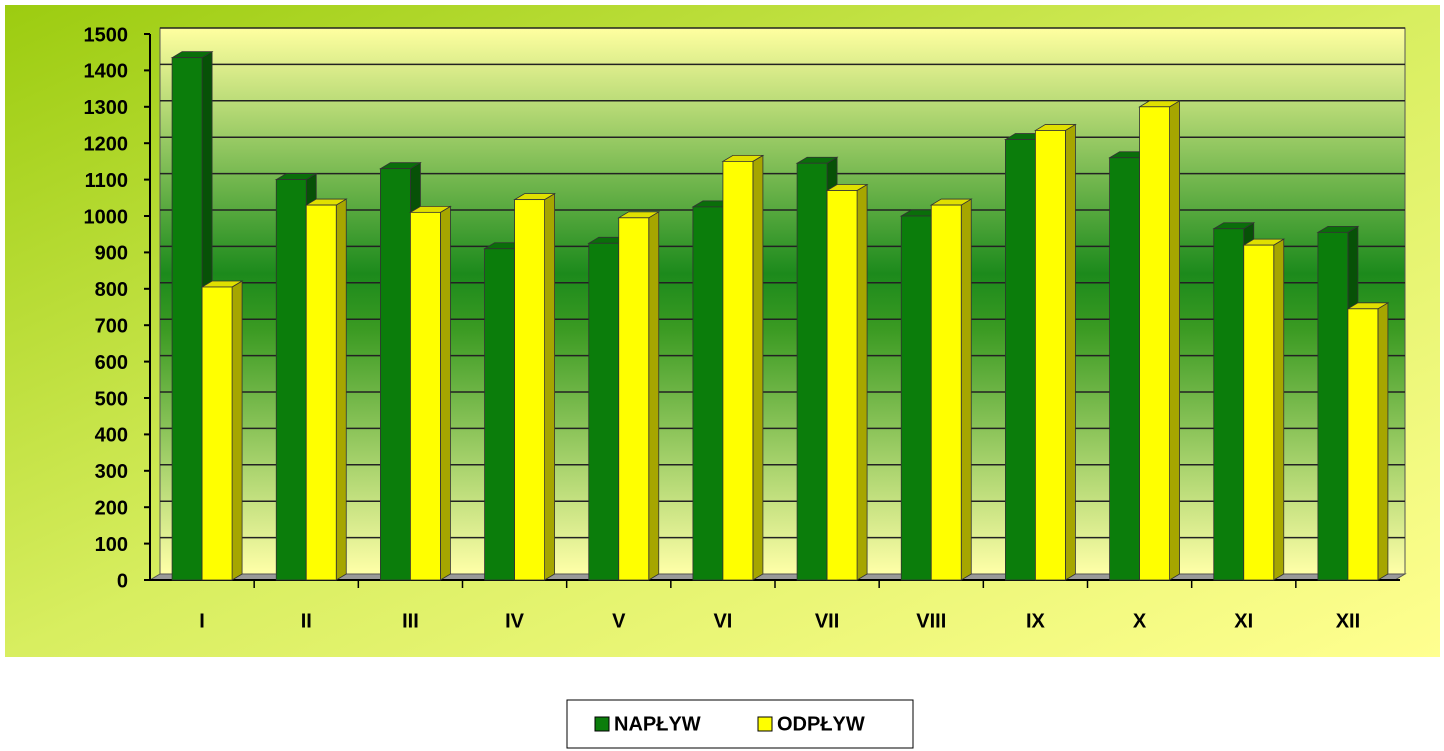  I want to click on x-tick-label: VIII, so click(931, 621).